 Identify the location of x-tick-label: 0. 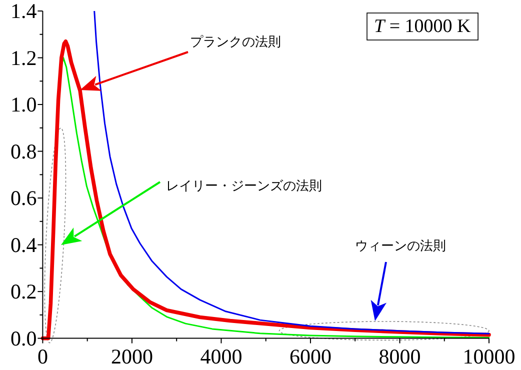
(42, 356).